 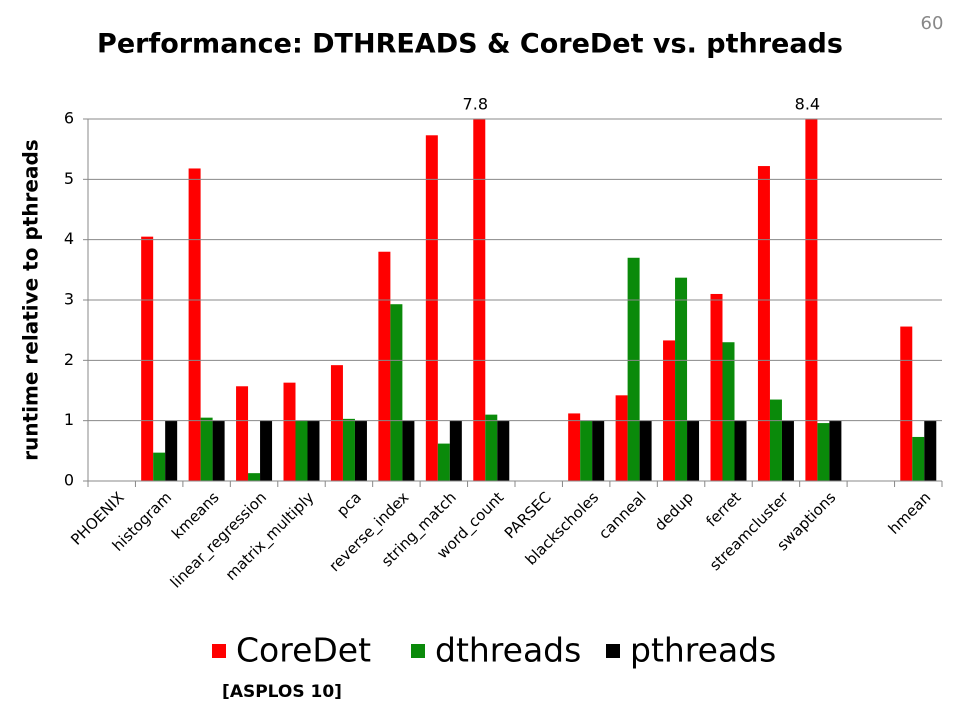 What do you see at coordinates (932, 23) in the screenshot?
I see `page-number: 60` at bounding box center [932, 23].